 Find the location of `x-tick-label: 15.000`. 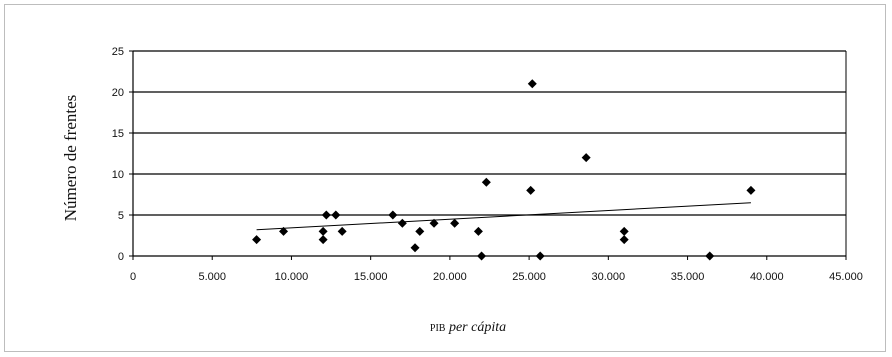

x-tick-label: 15.000 is located at coordinates (371, 277).